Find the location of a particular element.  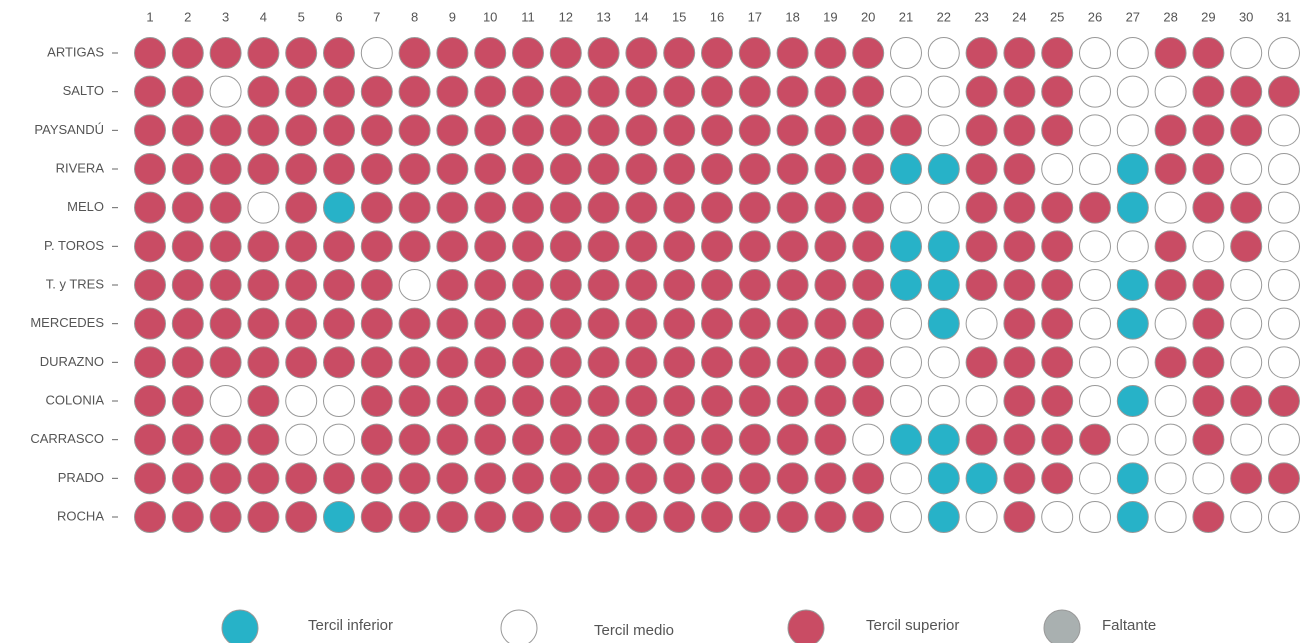

legend-label: Faltante is located at coordinates (1129, 625).